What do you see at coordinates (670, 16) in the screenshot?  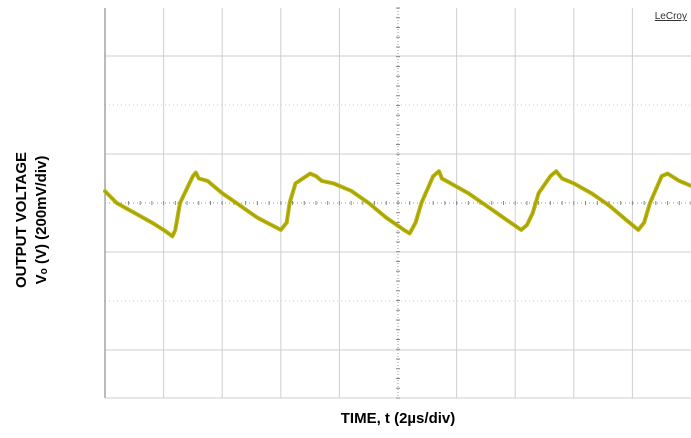 I see `brand-watermark: LeCroy` at bounding box center [670, 16].